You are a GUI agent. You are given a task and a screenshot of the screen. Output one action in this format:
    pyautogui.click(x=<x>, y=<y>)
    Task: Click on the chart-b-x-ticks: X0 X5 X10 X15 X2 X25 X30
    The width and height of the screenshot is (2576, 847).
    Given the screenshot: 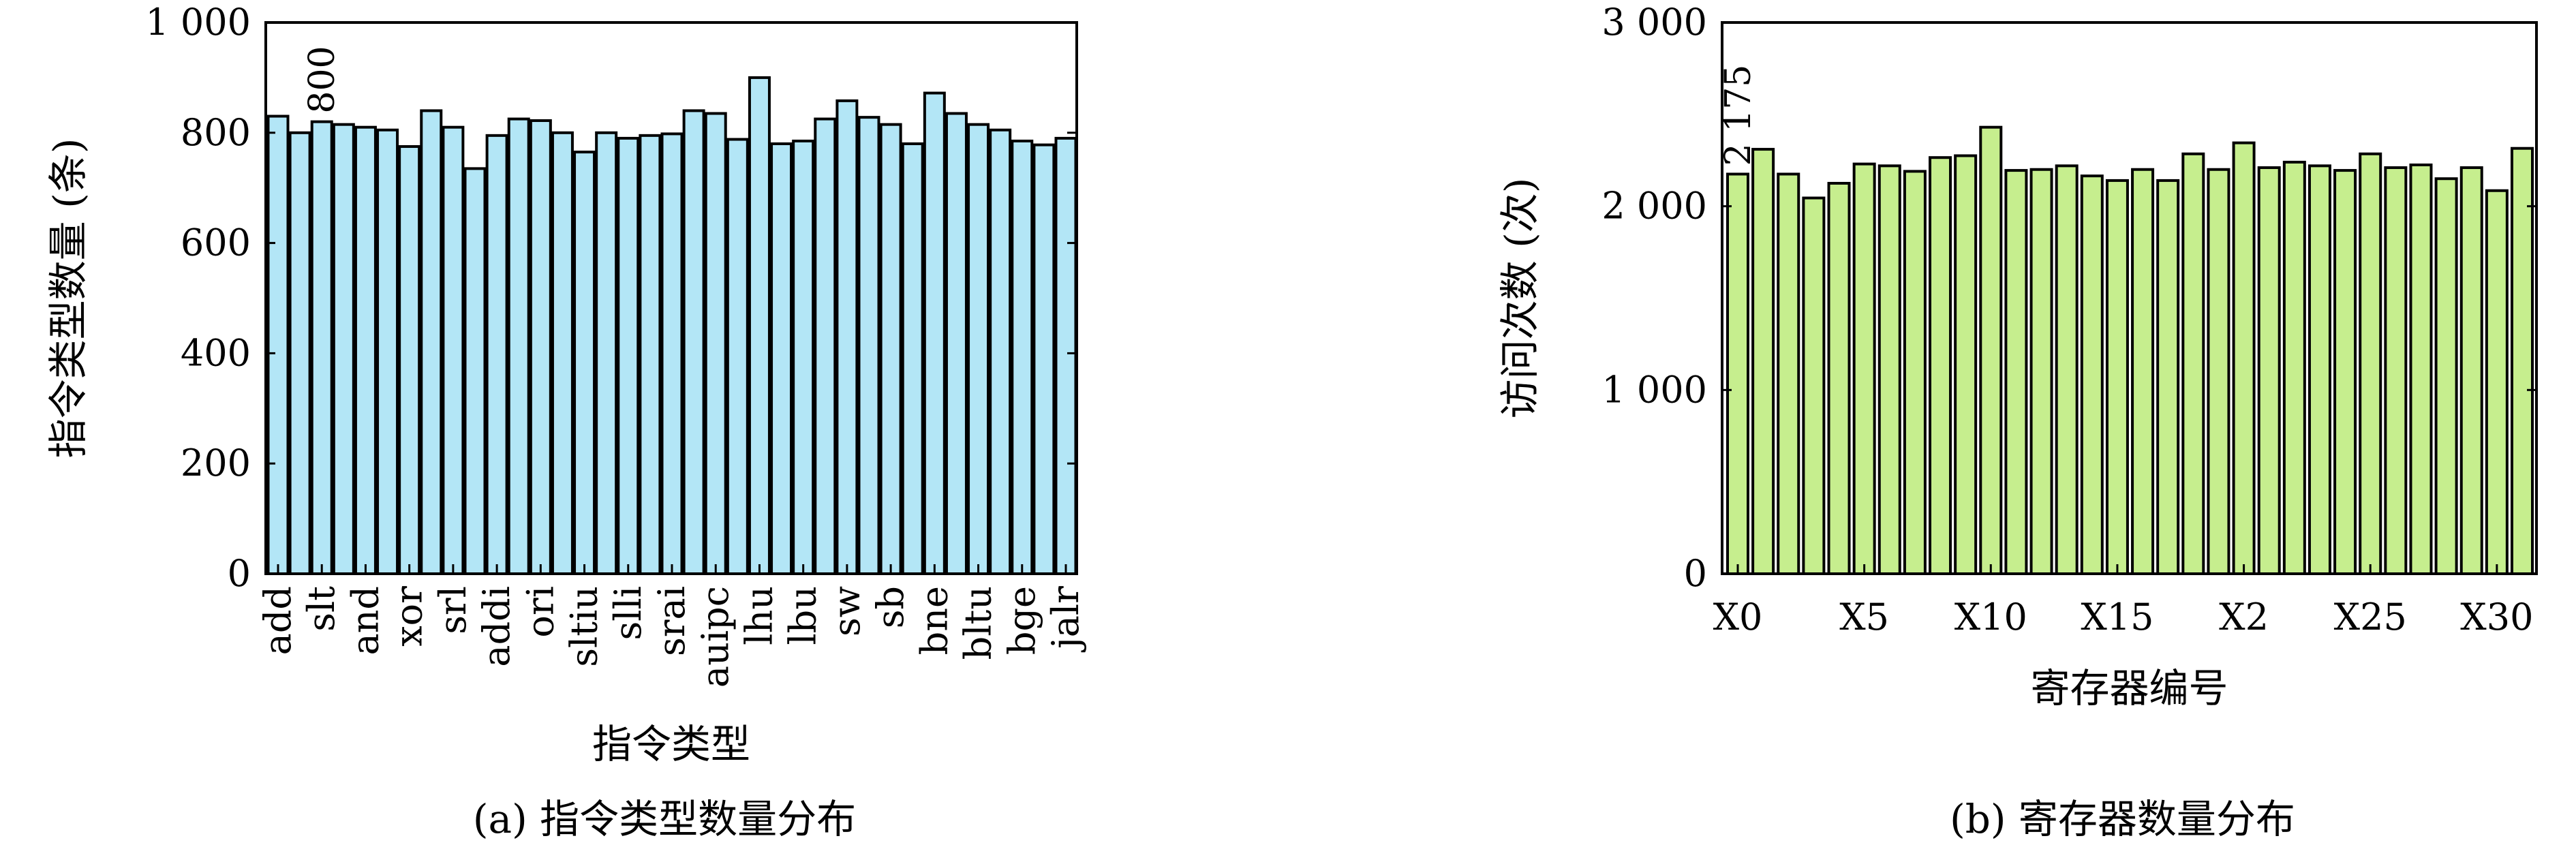 What is the action you would take?
    pyautogui.click(x=2123, y=601)
    